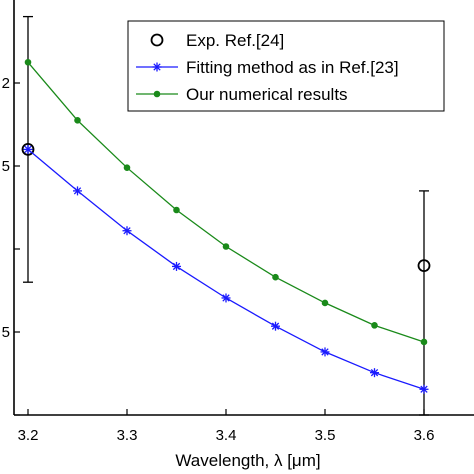 This screenshot has height=474, width=474. I want to click on legend-item-0: Exp. Ref.[24], so click(217, 40).